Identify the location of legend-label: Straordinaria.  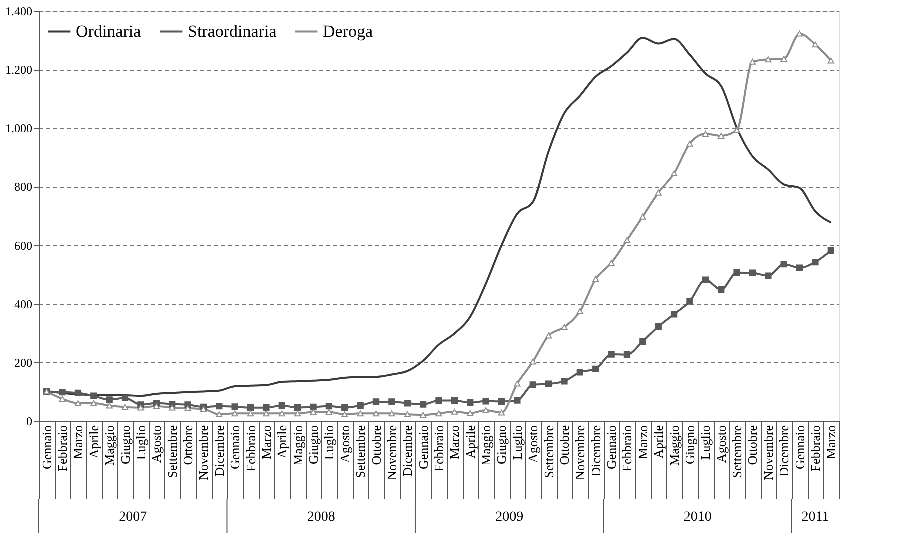
(233, 31).